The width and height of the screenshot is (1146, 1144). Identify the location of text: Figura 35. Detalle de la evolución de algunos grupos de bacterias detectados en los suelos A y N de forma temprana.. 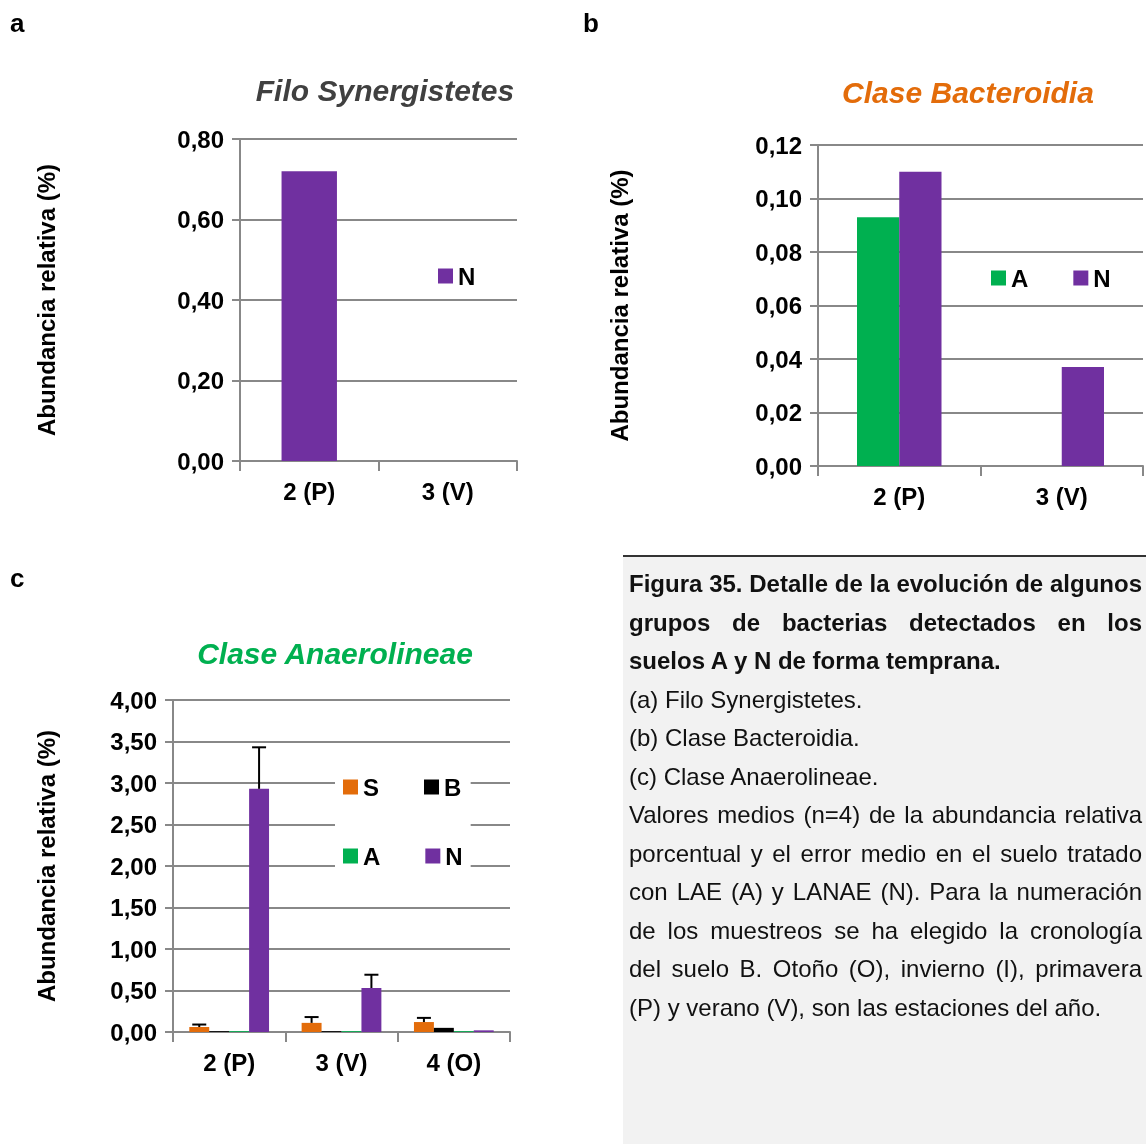
(885, 622).